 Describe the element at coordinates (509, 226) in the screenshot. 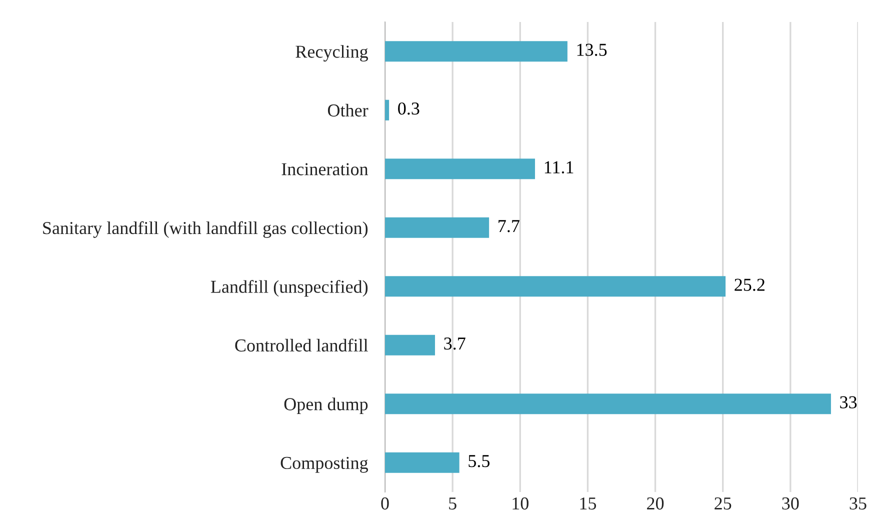

I see `data-label: 7.7` at that location.